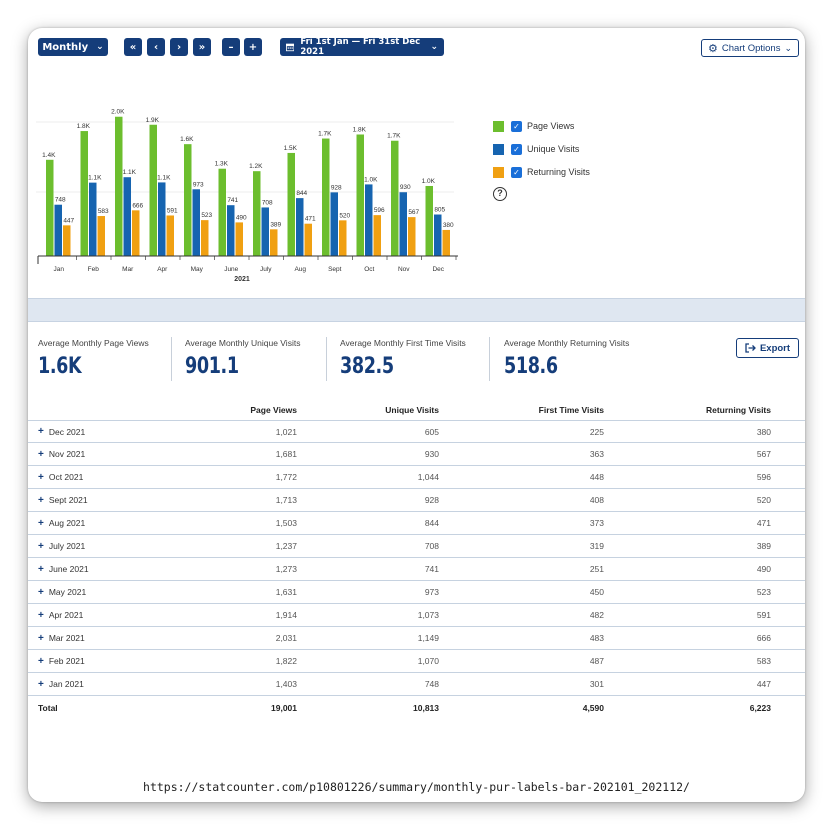 This screenshot has width=833, height=830. I want to click on cell-unique-visits: 973, so click(431, 592).